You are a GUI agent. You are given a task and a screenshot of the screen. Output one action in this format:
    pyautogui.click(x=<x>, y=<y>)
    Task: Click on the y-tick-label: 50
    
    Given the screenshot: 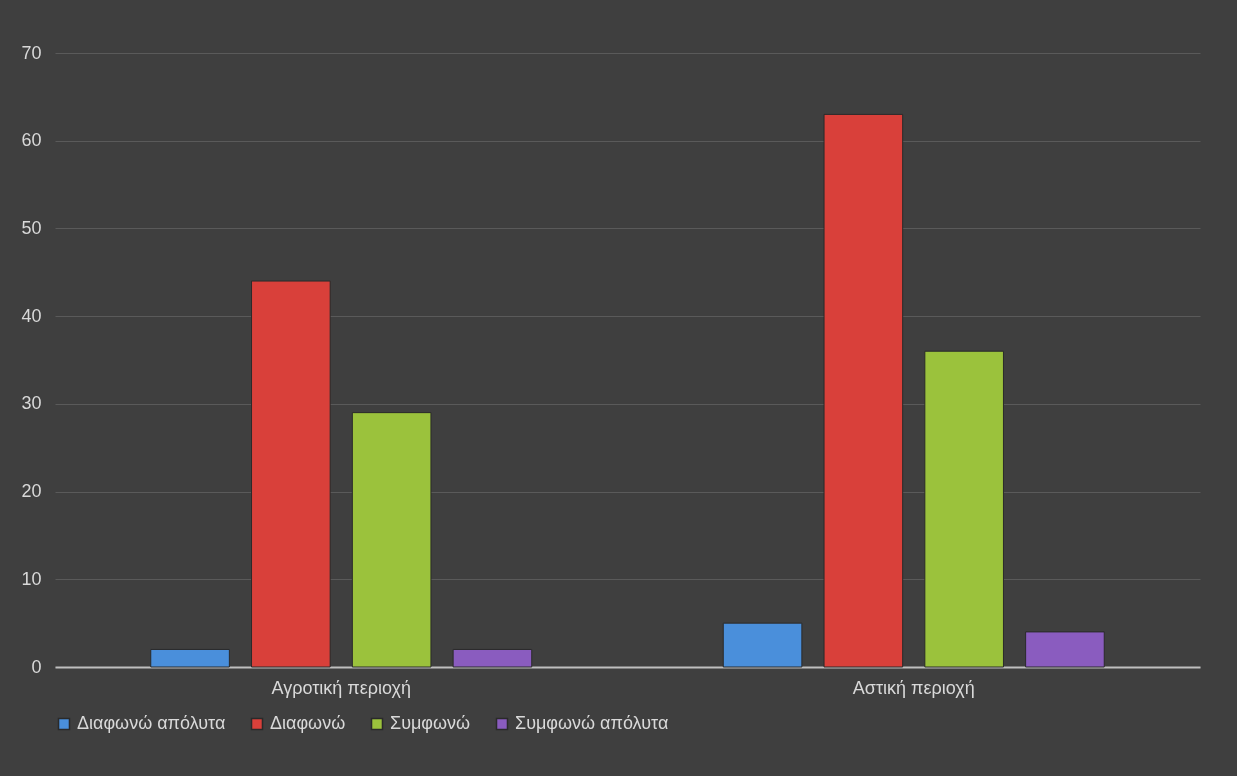 What is the action you would take?
    pyautogui.click(x=31, y=227)
    